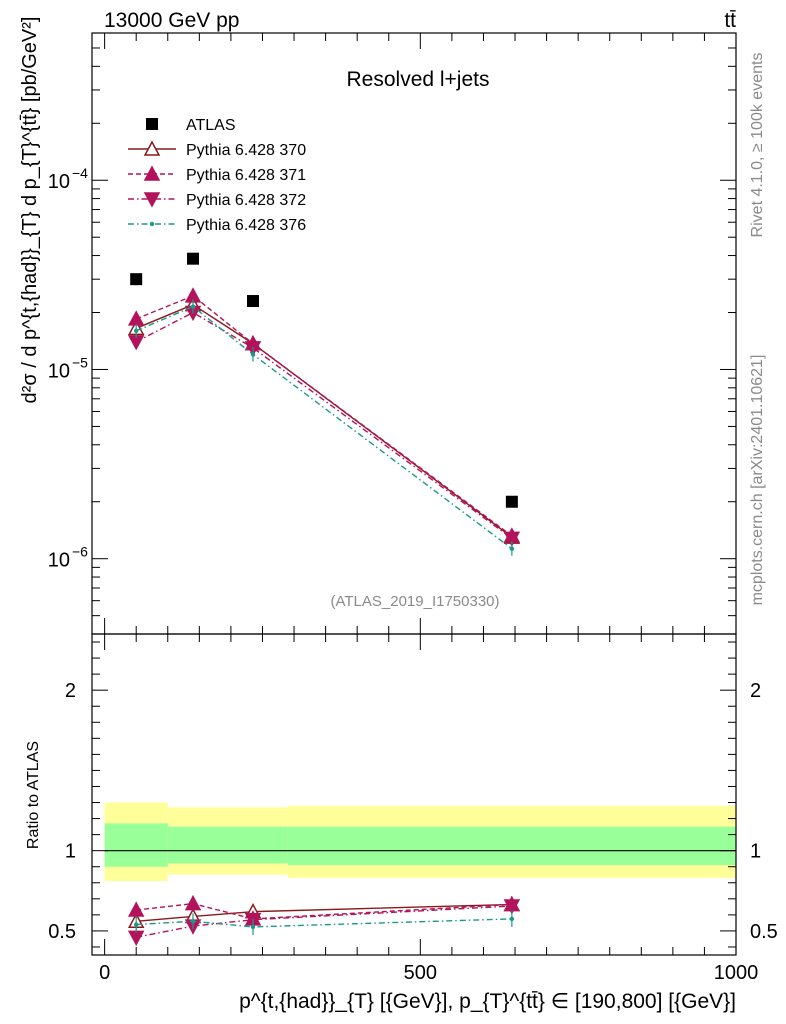 The image size is (786, 1024). I want to click on x-tick-label: 1000, so click(736, 973).